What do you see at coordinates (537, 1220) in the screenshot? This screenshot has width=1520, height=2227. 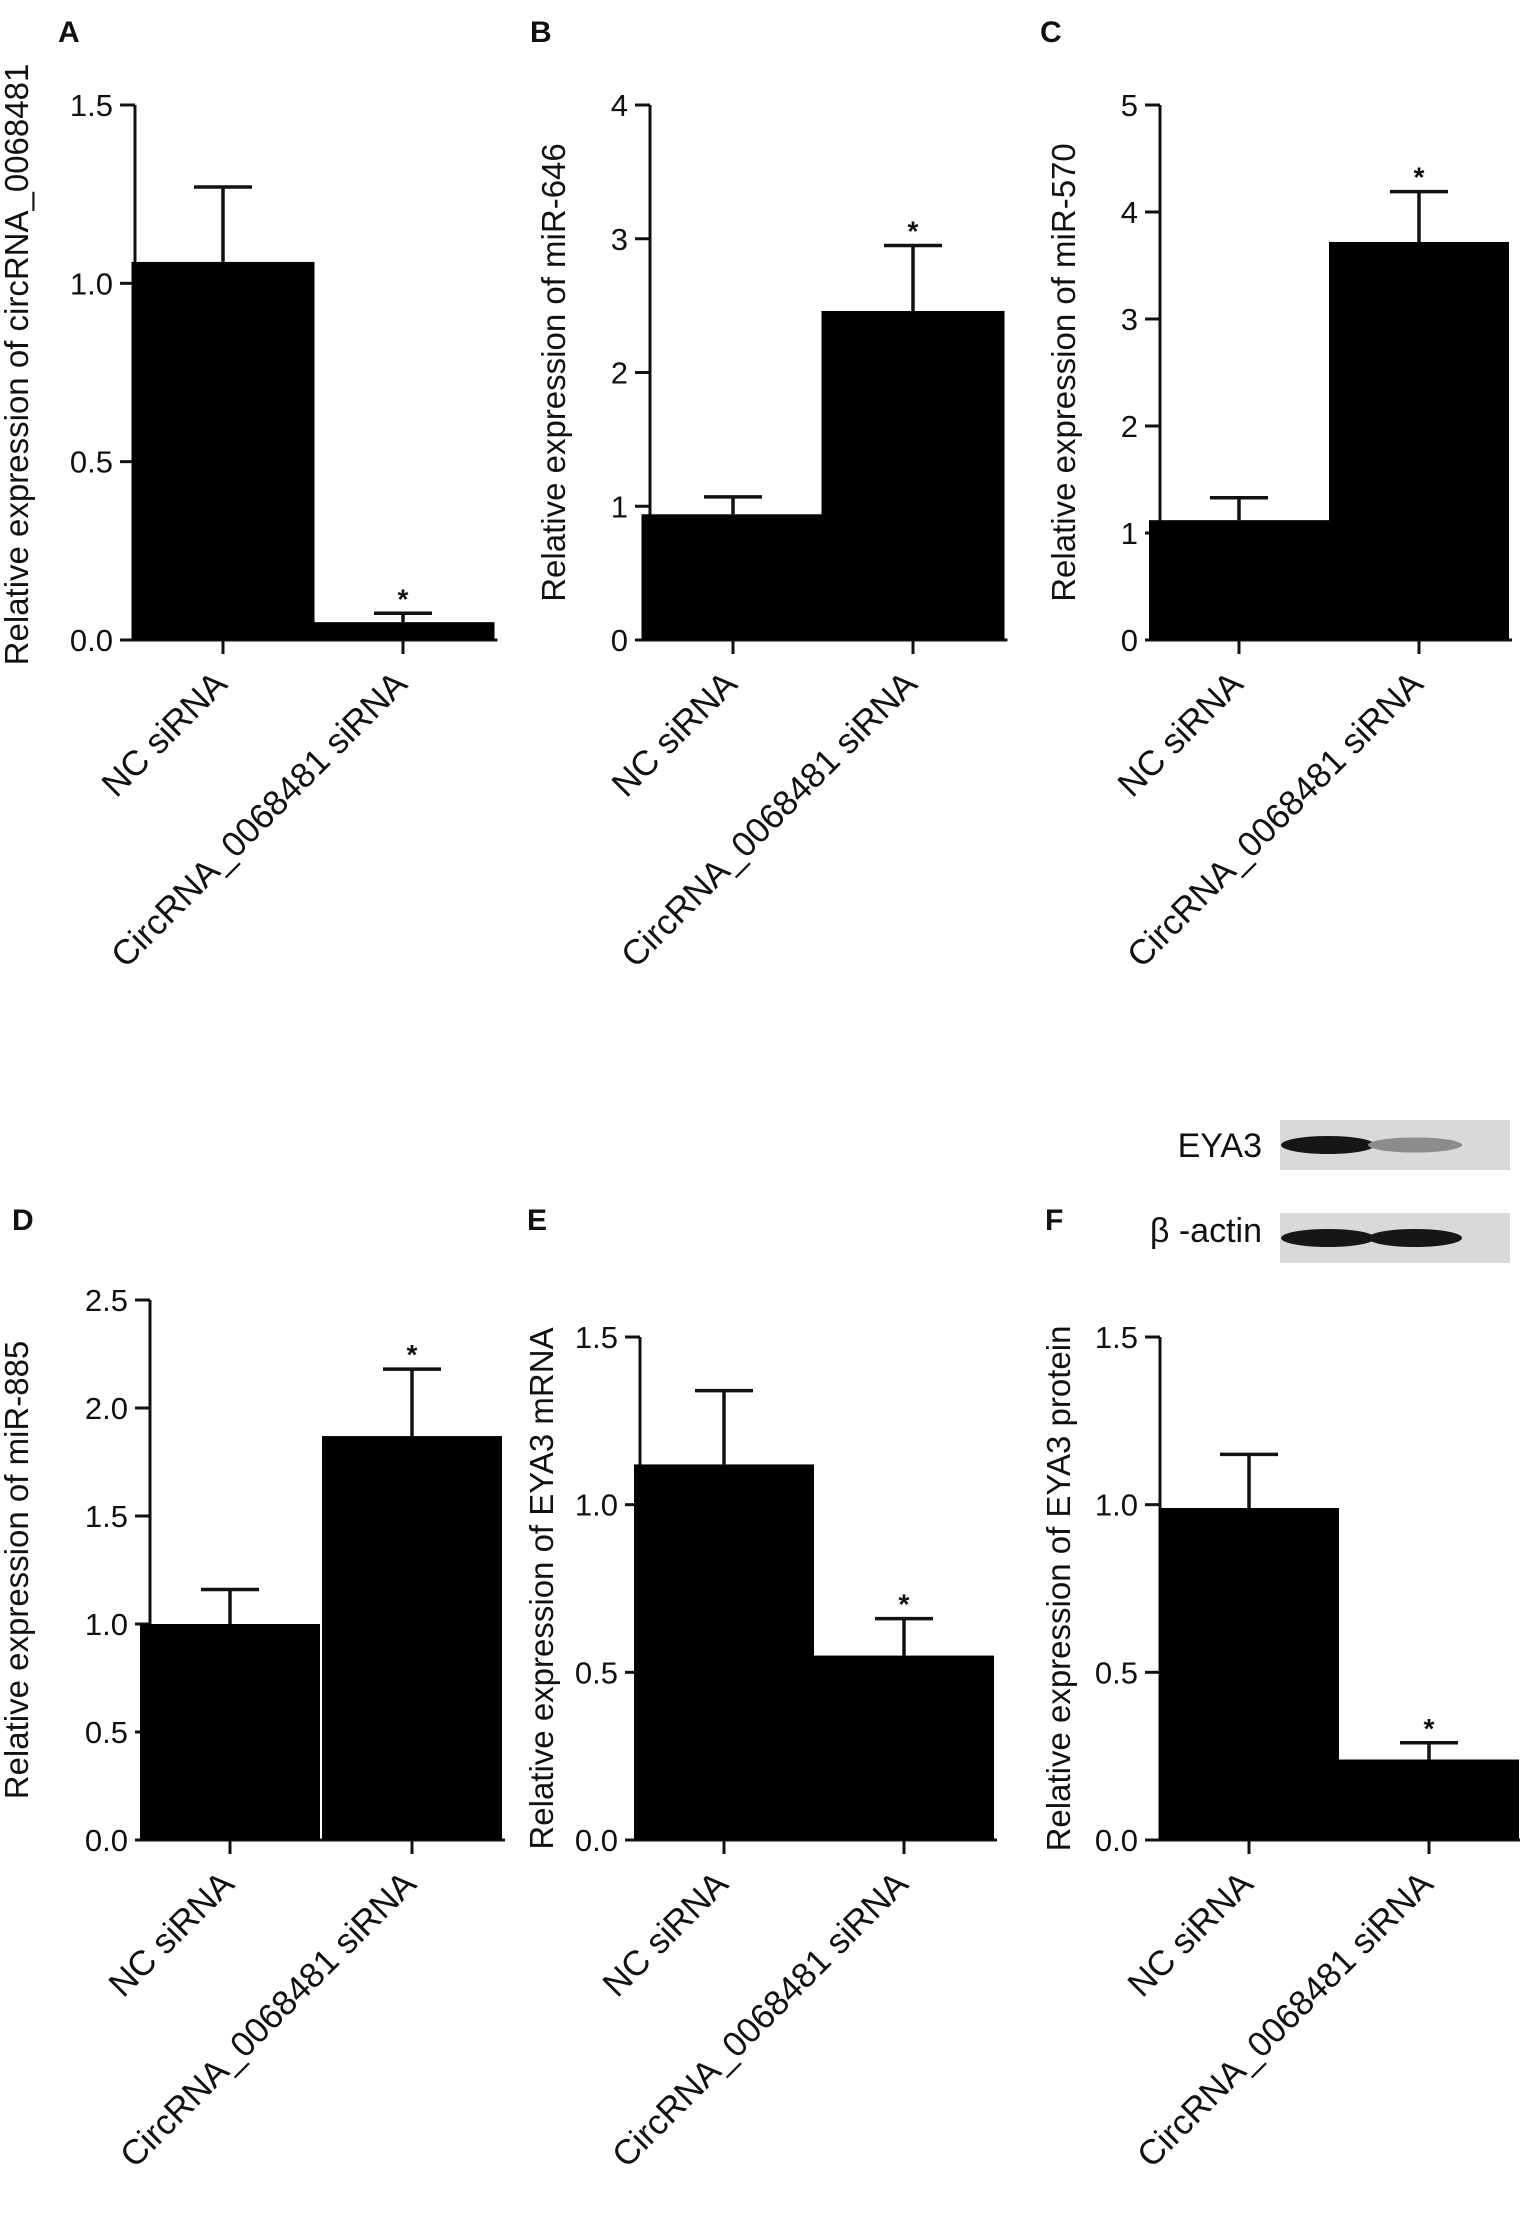 I see `panel-label-e: E` at bounding box center [537, 1220].